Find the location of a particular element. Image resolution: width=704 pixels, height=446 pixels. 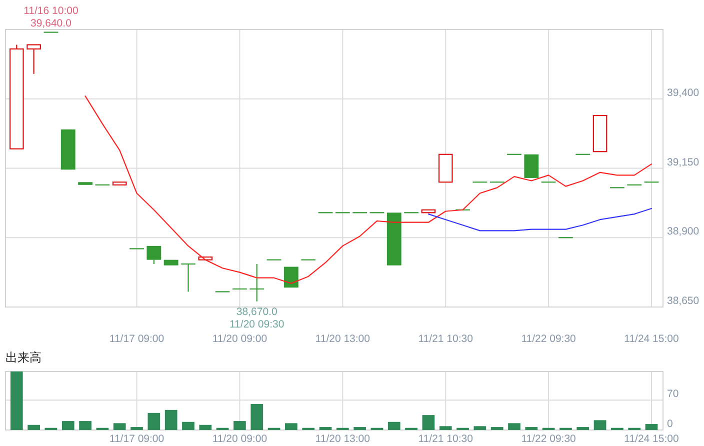

y-tick-label: 38,650 is located at coordinates (683, 301).